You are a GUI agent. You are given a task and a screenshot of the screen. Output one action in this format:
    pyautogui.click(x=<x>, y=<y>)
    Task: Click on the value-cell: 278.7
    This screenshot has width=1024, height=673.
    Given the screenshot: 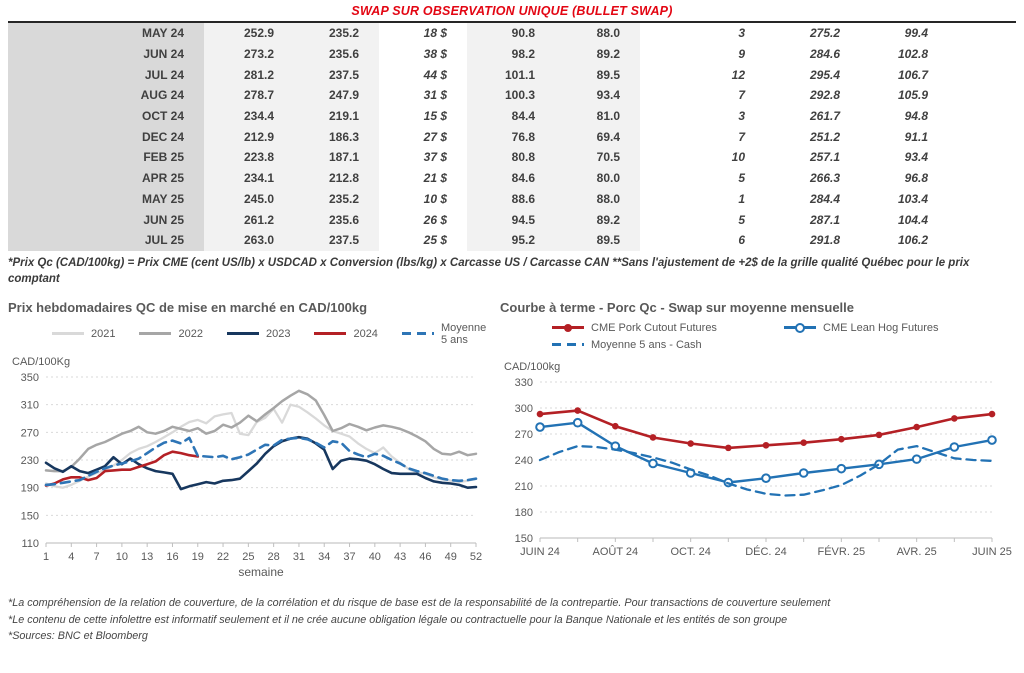 What is the action you would take?
    pyautogui.click(x=249, y=95)
    